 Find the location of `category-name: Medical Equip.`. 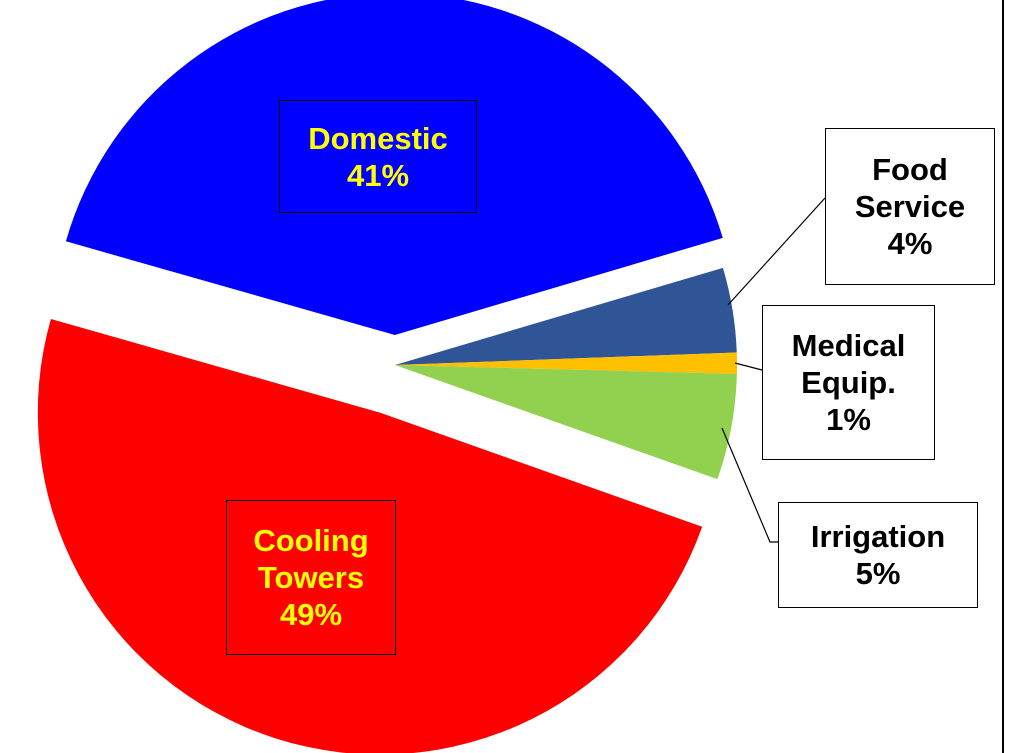

category-name: Medical Equip. is located at coordinates (848, 364).